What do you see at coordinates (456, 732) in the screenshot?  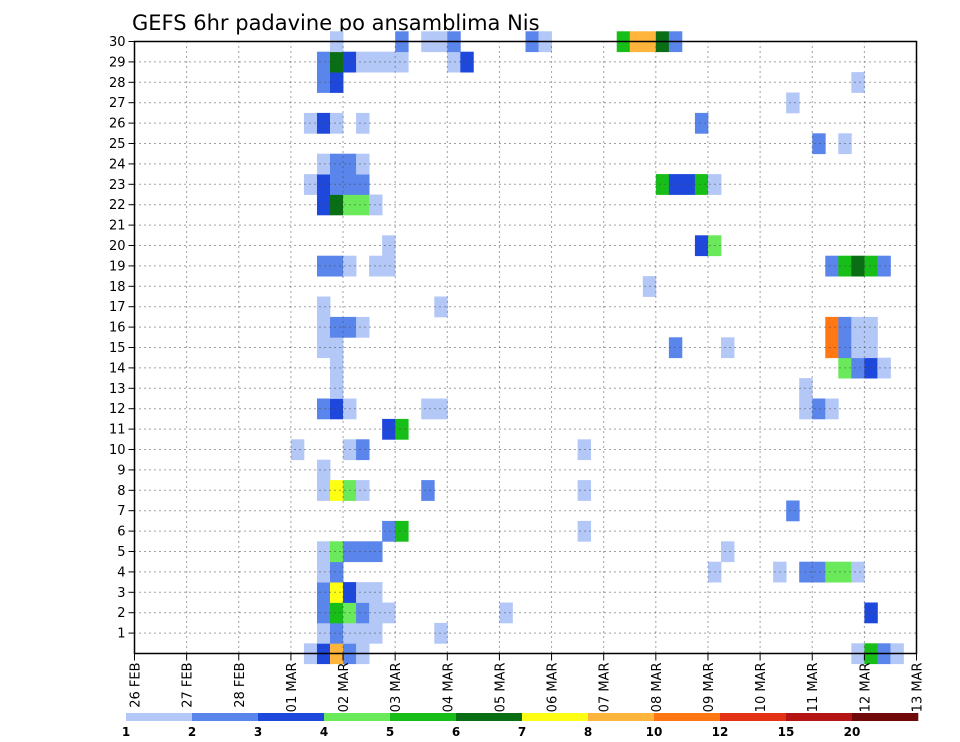 I see `colorbar-label: 6` at bounding box center [456, 732].